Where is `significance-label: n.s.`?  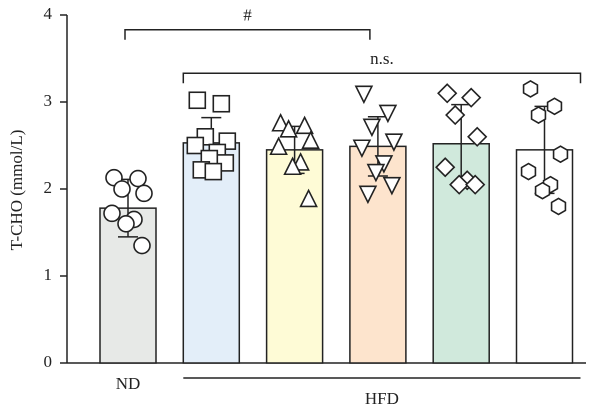
significance-label: n.s. is located at coordinates (382, 58).